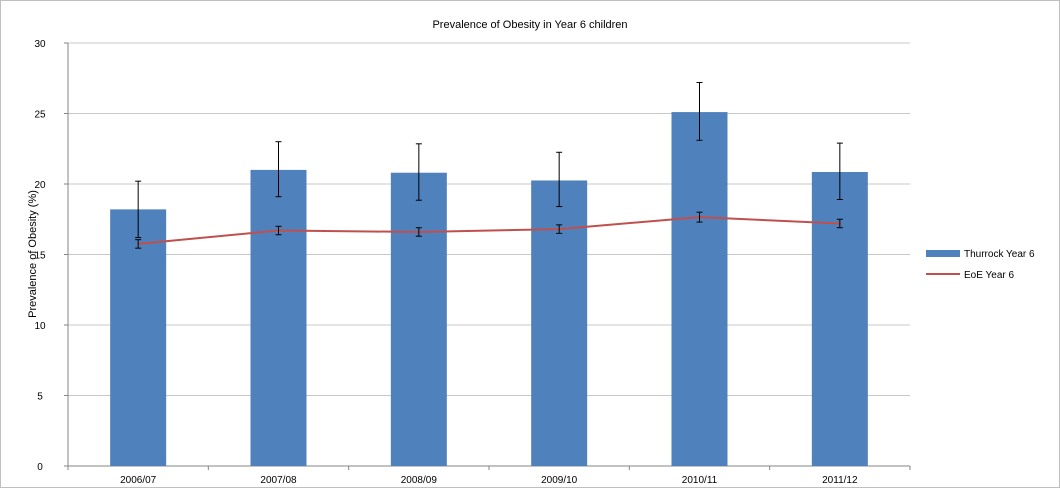 The height and width of the screenshot is (488, 1060). What do you see at coordinates (40, 397) in the screenshot?
I see `y-tick-label-5: 5` at bounding box center [40, 397].